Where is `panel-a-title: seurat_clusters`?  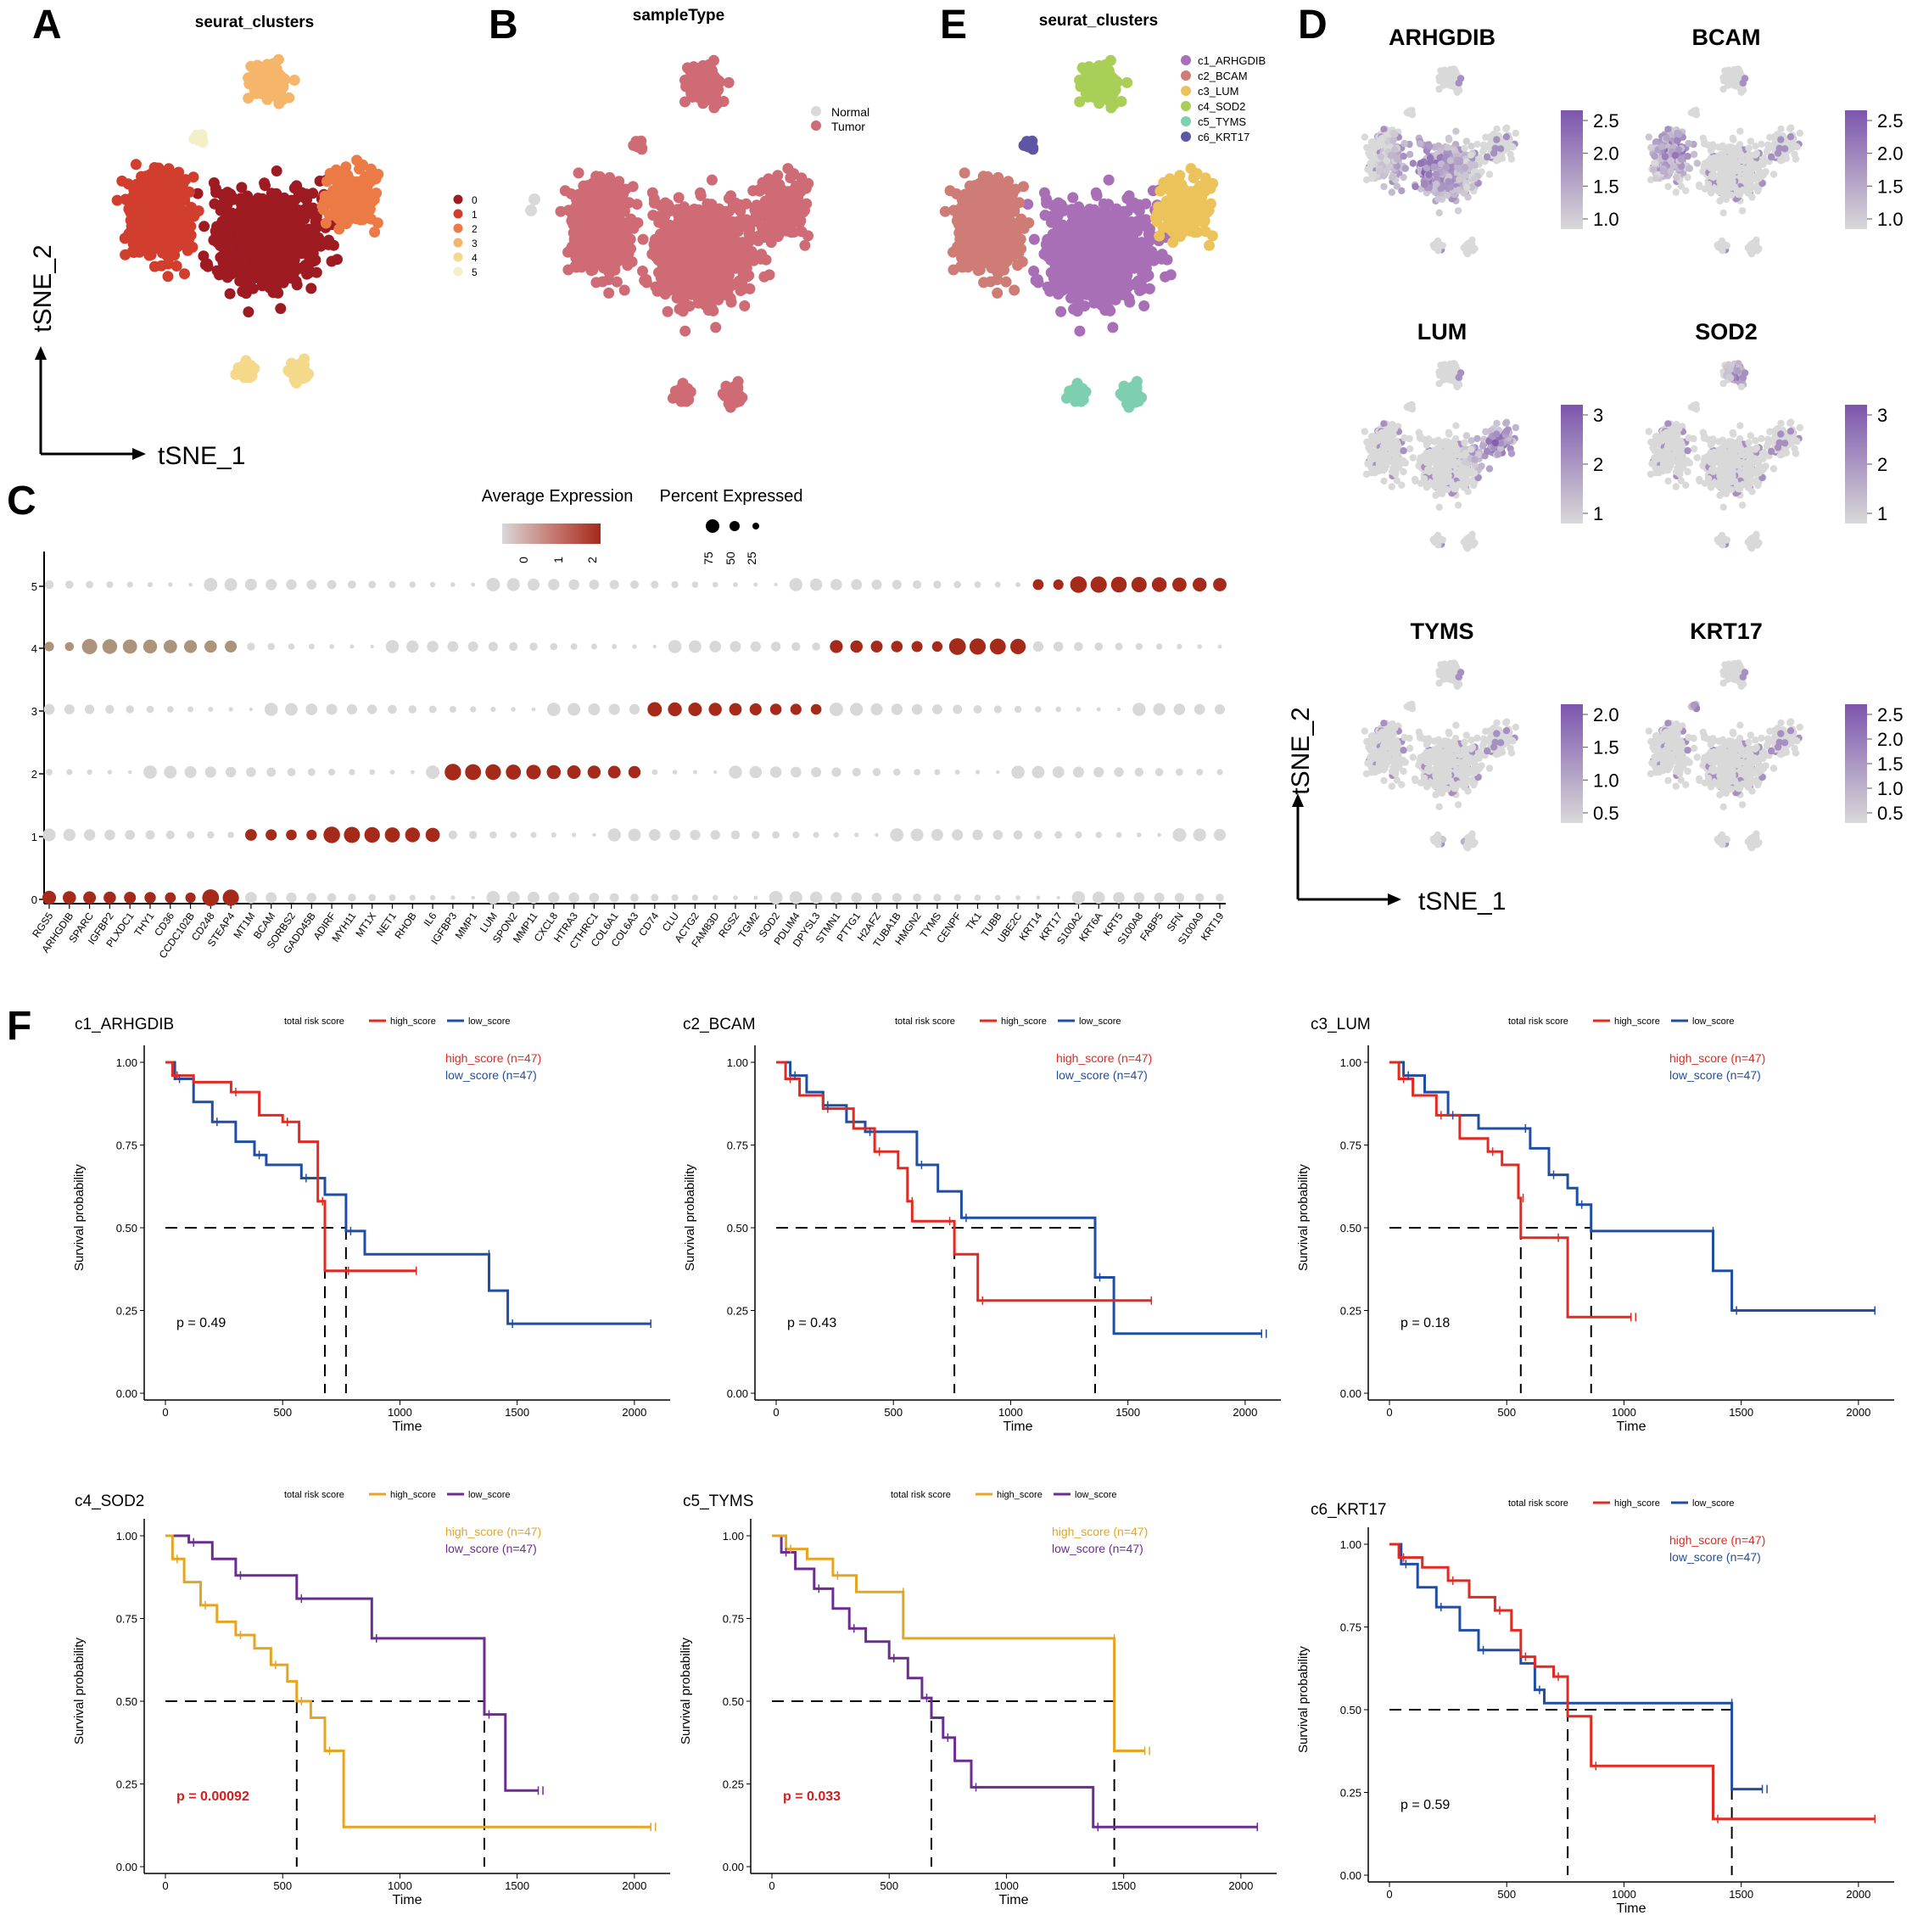 panel-a-title: seurat_clusters is located at coordinates (254, 22).